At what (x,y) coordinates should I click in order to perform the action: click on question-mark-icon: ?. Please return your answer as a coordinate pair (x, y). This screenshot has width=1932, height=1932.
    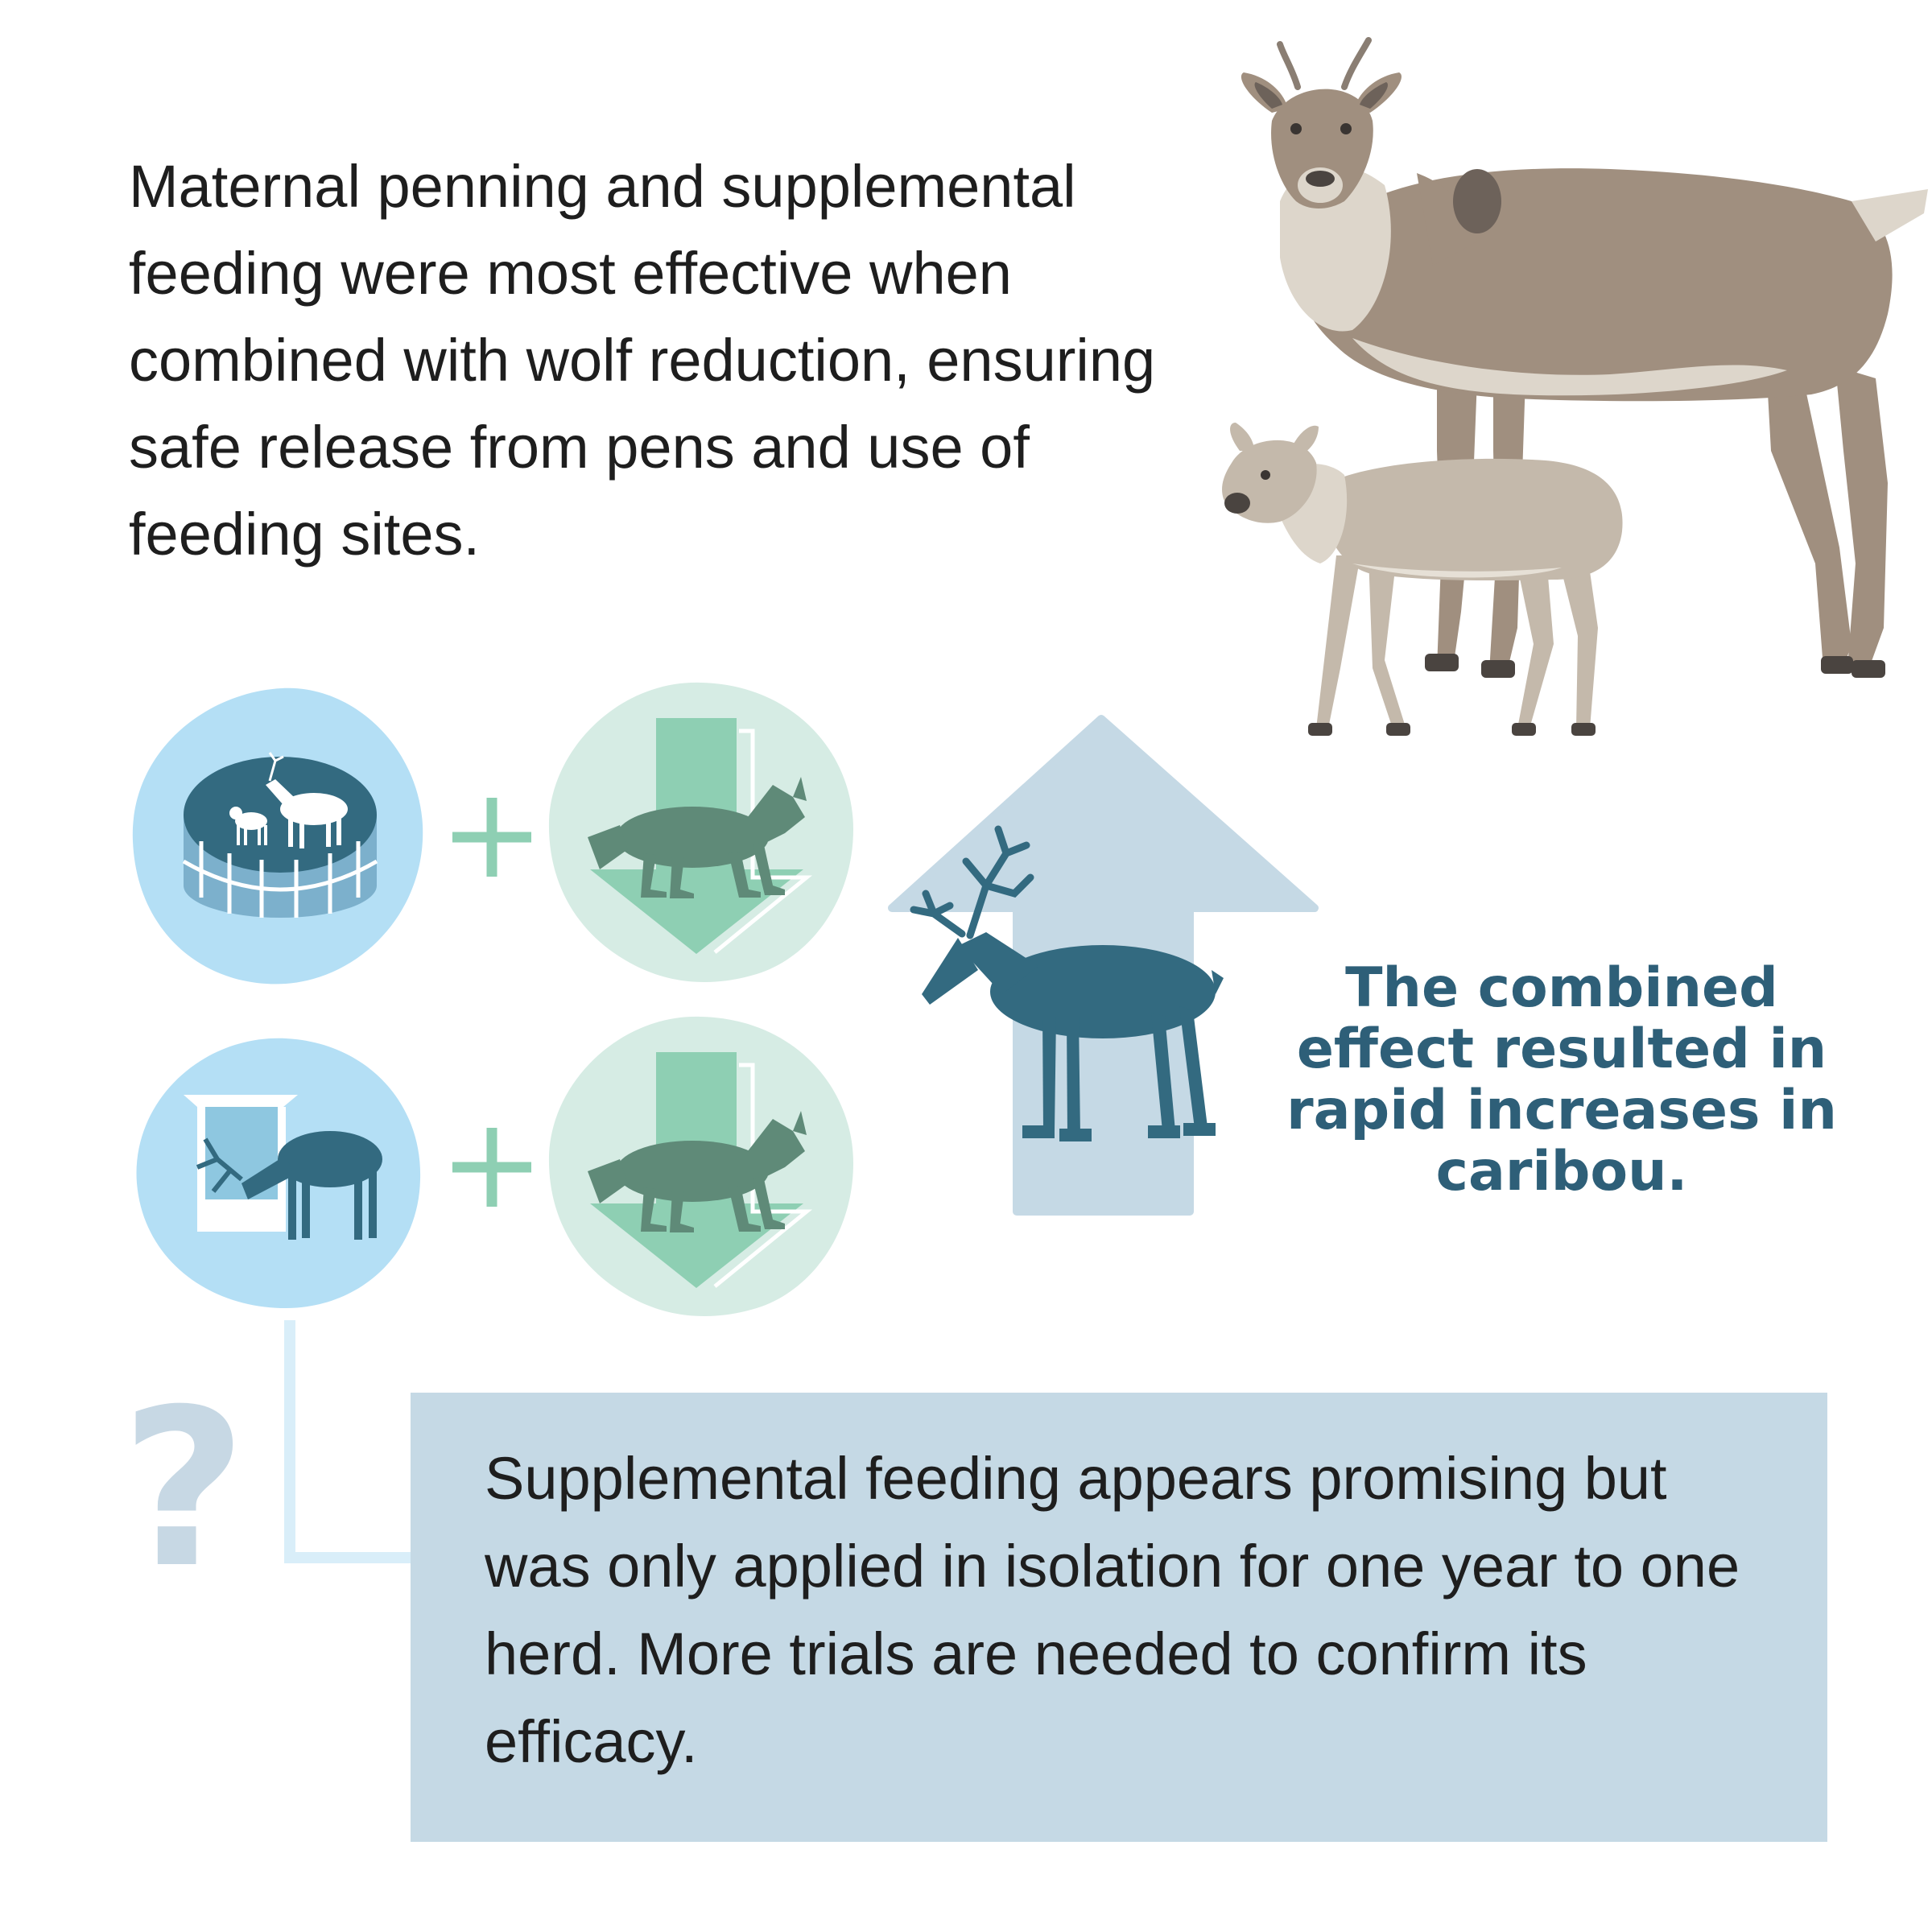
    Looking at the image, I should click on (184, 1489).